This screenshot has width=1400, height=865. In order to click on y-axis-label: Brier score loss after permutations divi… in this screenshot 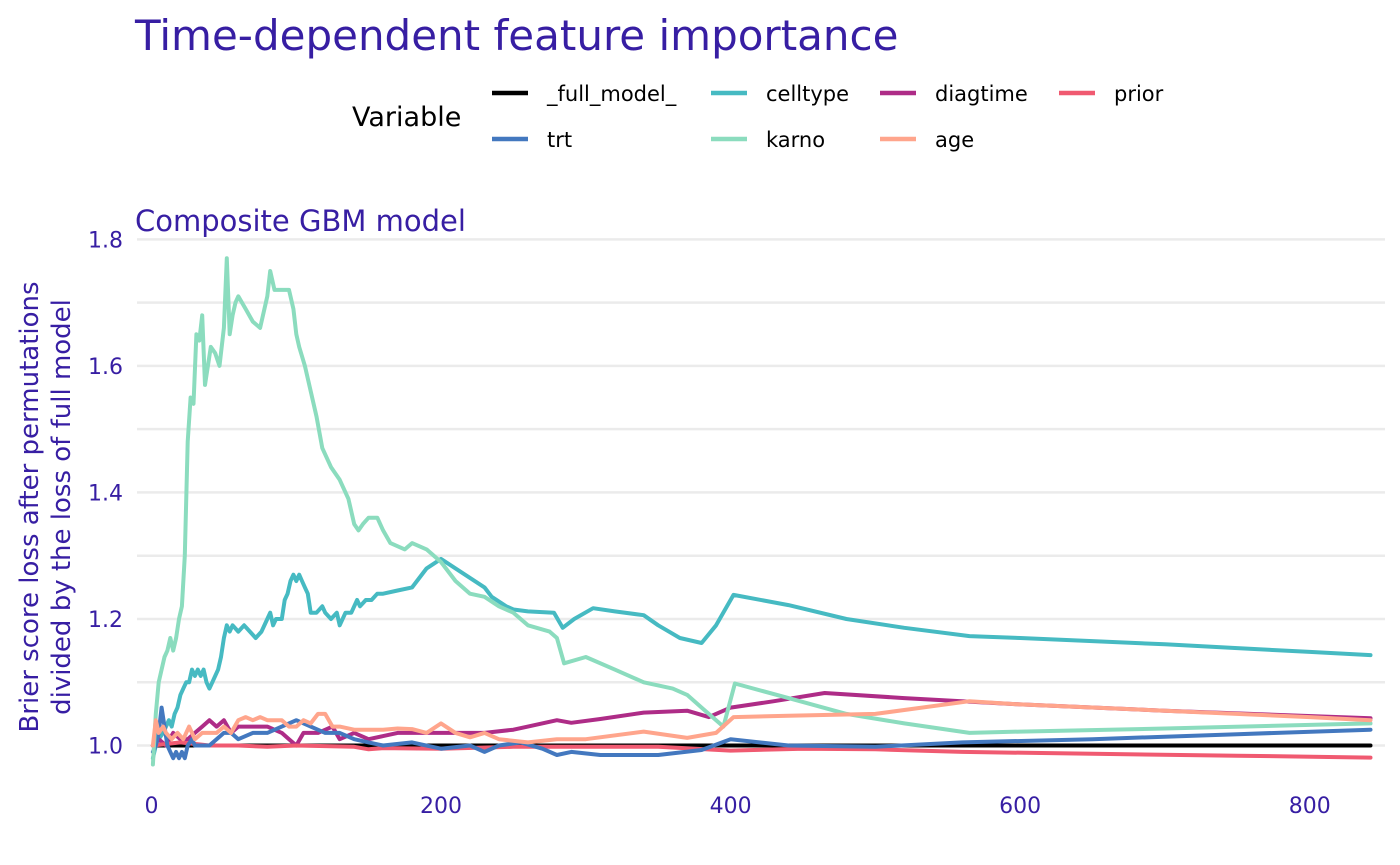, I will do `click(46, 506)`.